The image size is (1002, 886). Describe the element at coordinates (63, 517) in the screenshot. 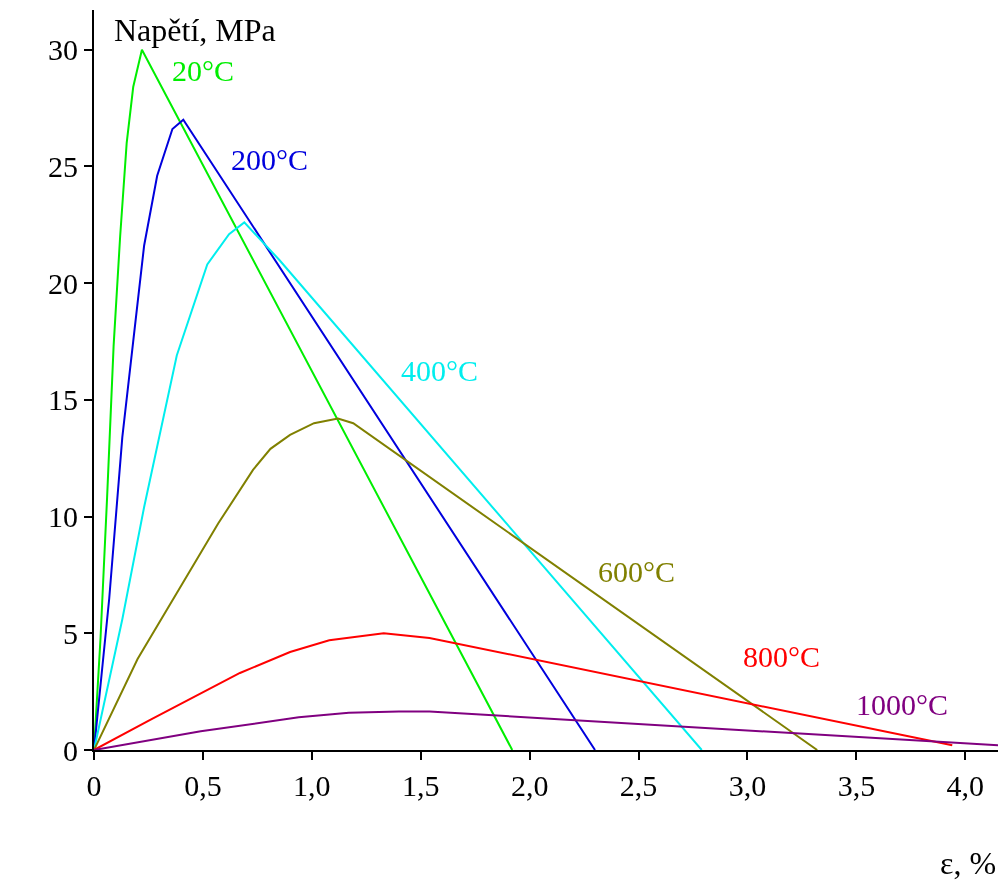

I see `y-tick-label: 10` at that location.